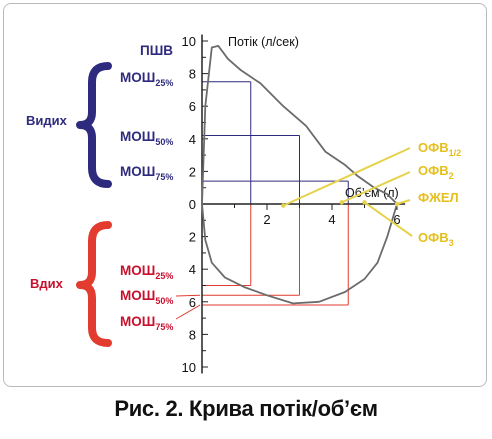  Describe the element at coordinates (146, 272) in the screenshot. I see `inspiration-marker-label-1: МОШ25%` at that location.